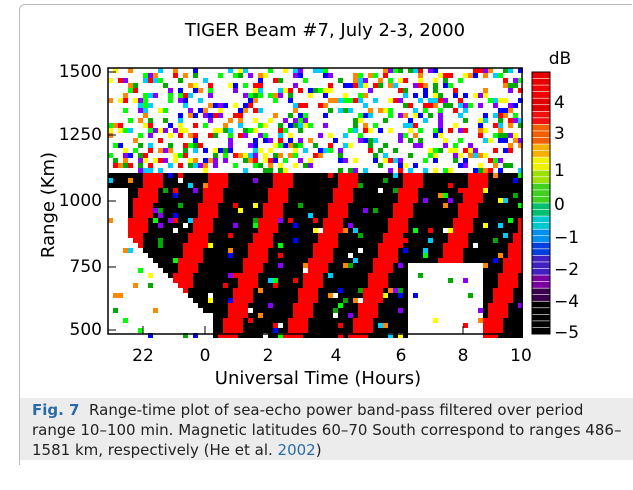 The height and width of the screenshot is (490, 633). What do you see at coordinates (297, 450) in the screenshot?
I see `caption-link: 2002` at bounding box center [297, 450].